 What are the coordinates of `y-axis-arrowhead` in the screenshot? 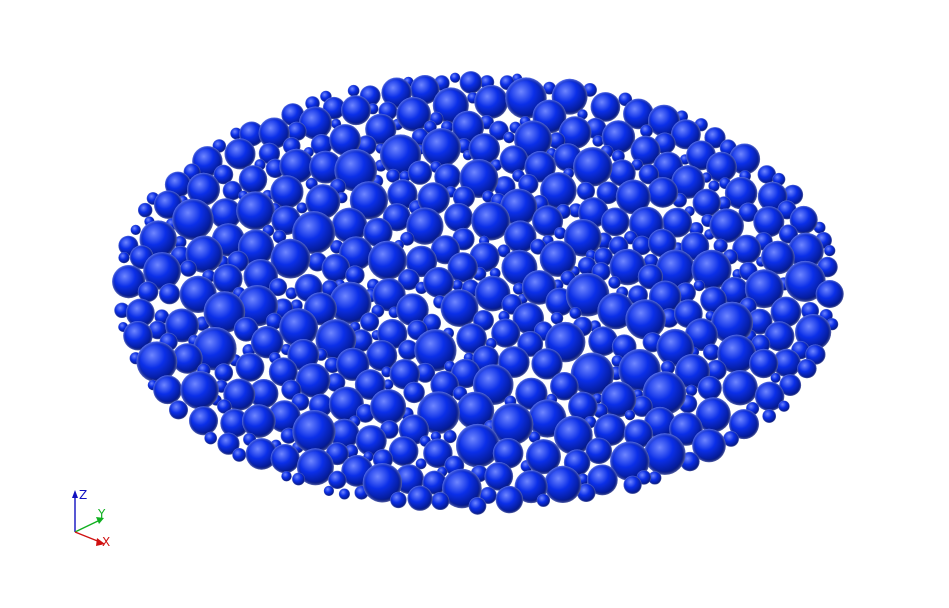 It's located at (100, 520).